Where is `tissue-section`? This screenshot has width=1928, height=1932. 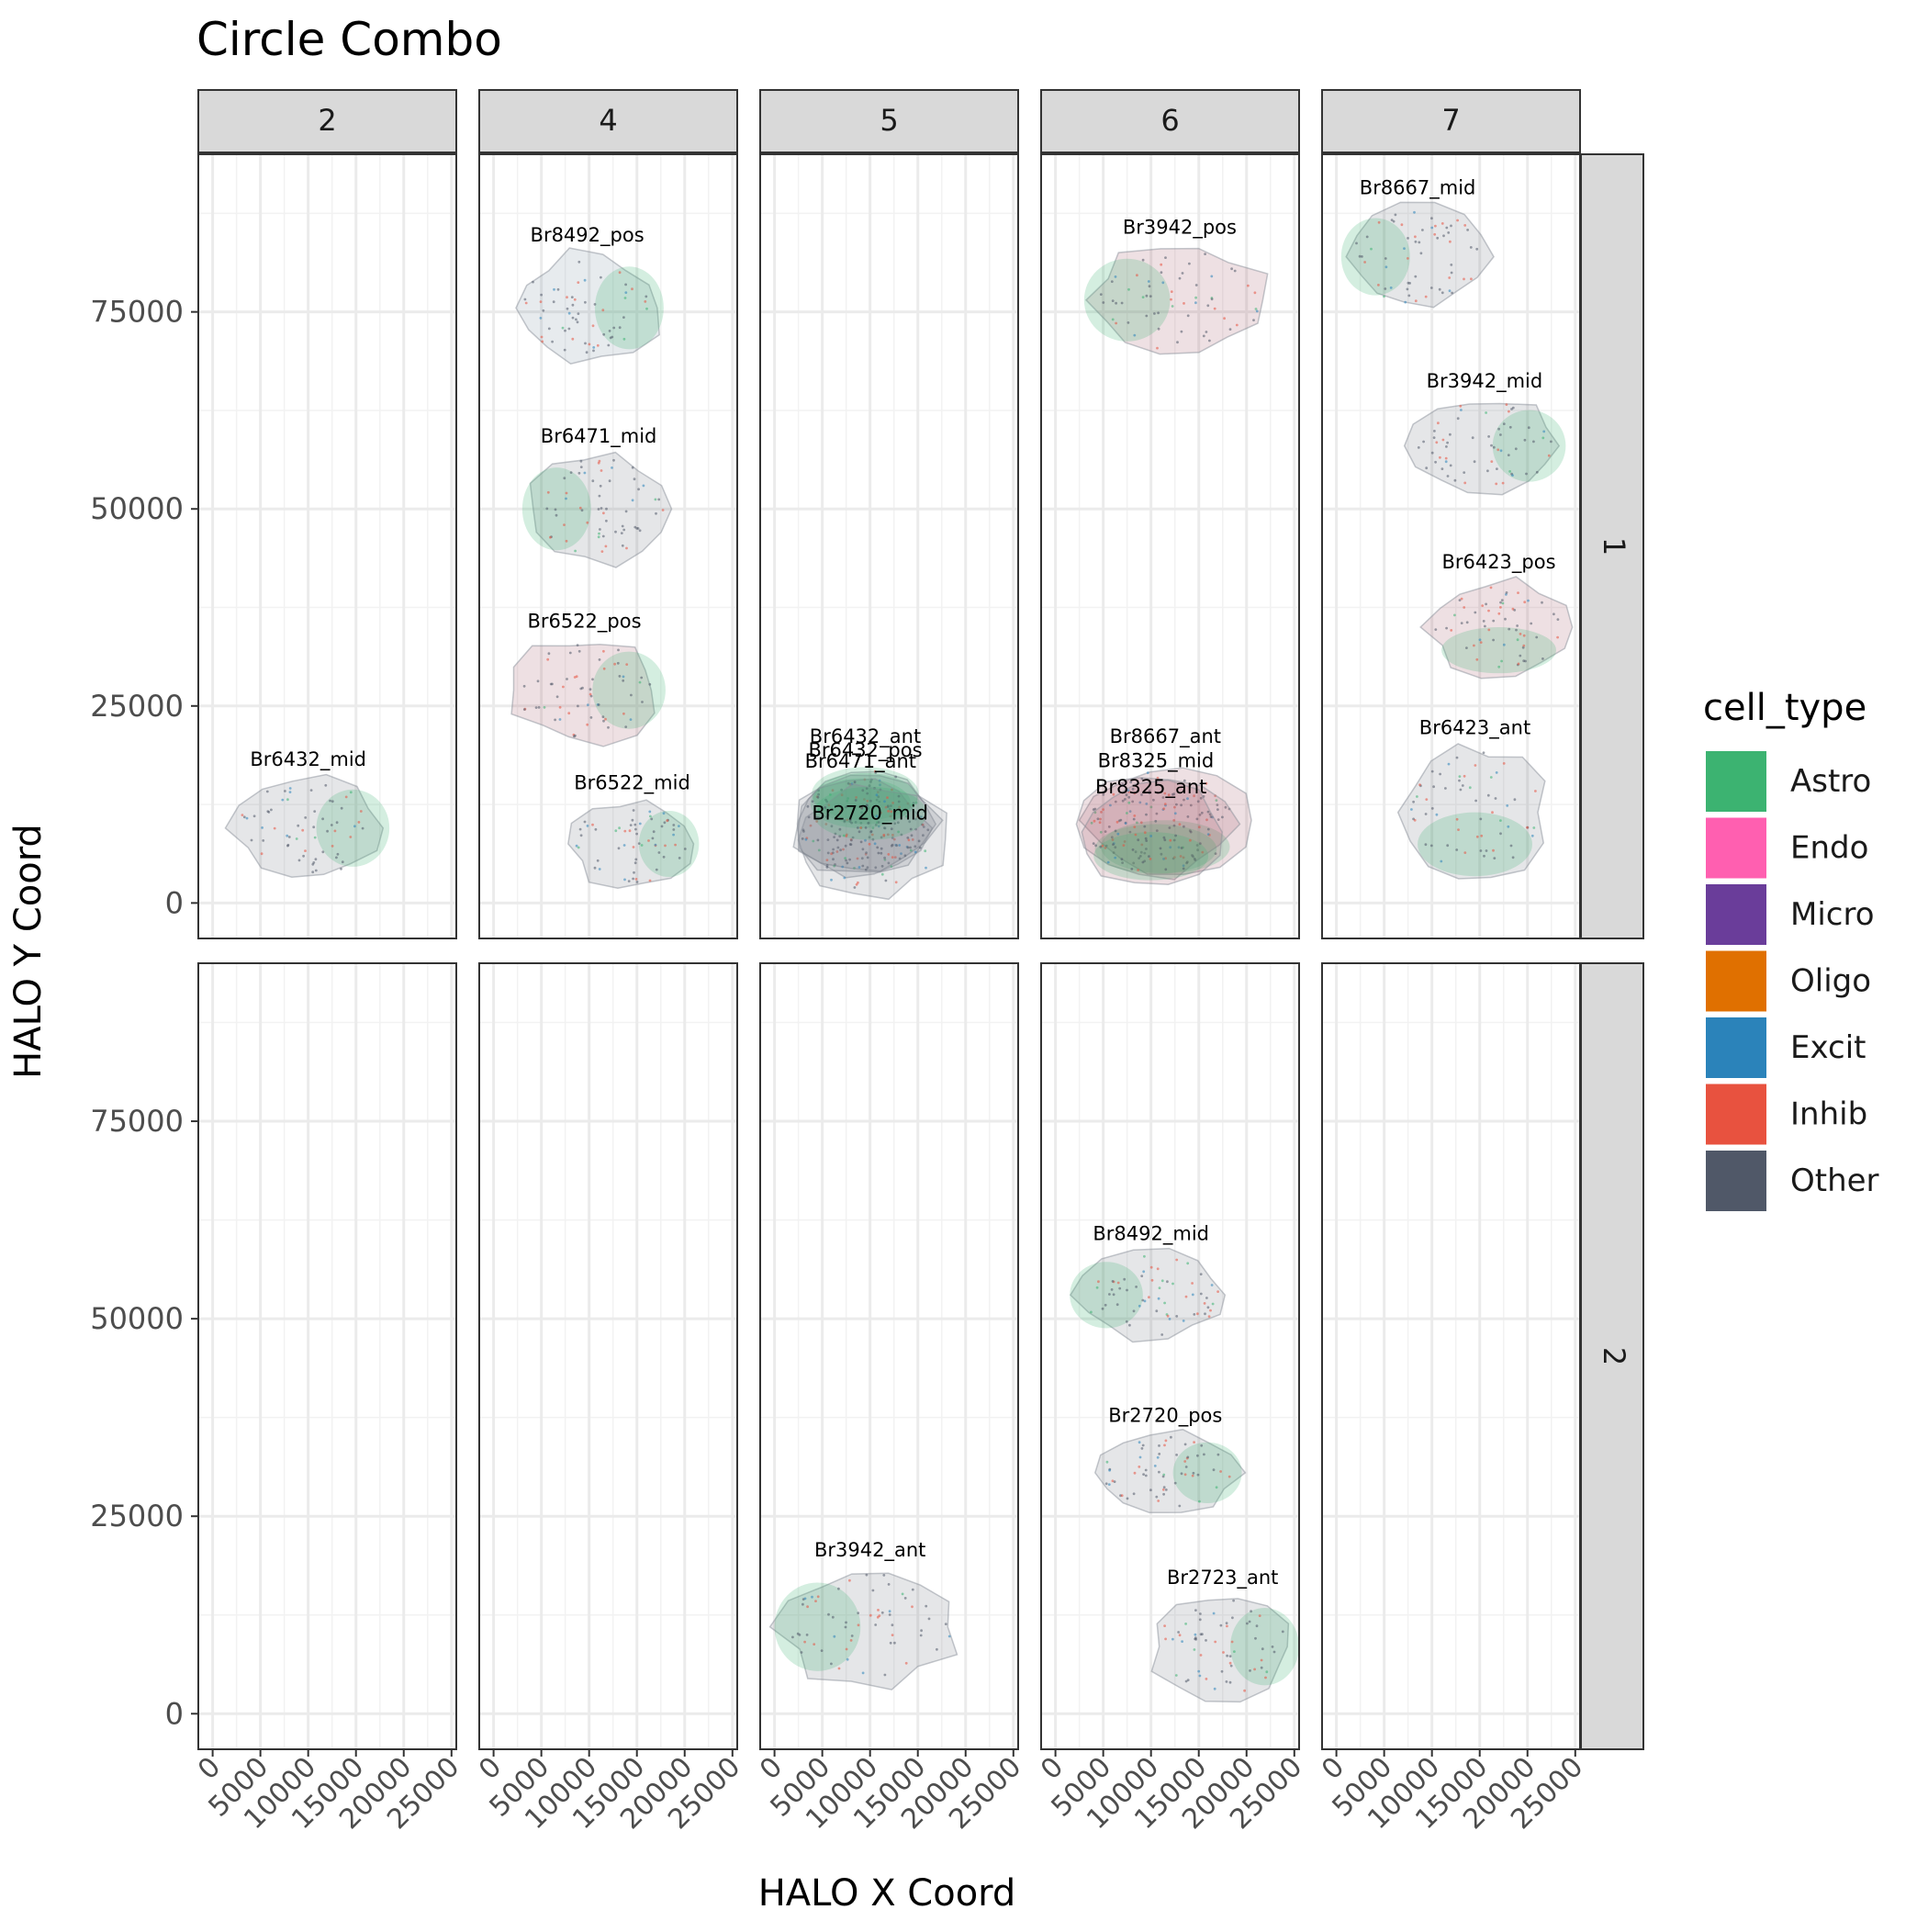 tissue-section is located at coordinates (1165, 821).